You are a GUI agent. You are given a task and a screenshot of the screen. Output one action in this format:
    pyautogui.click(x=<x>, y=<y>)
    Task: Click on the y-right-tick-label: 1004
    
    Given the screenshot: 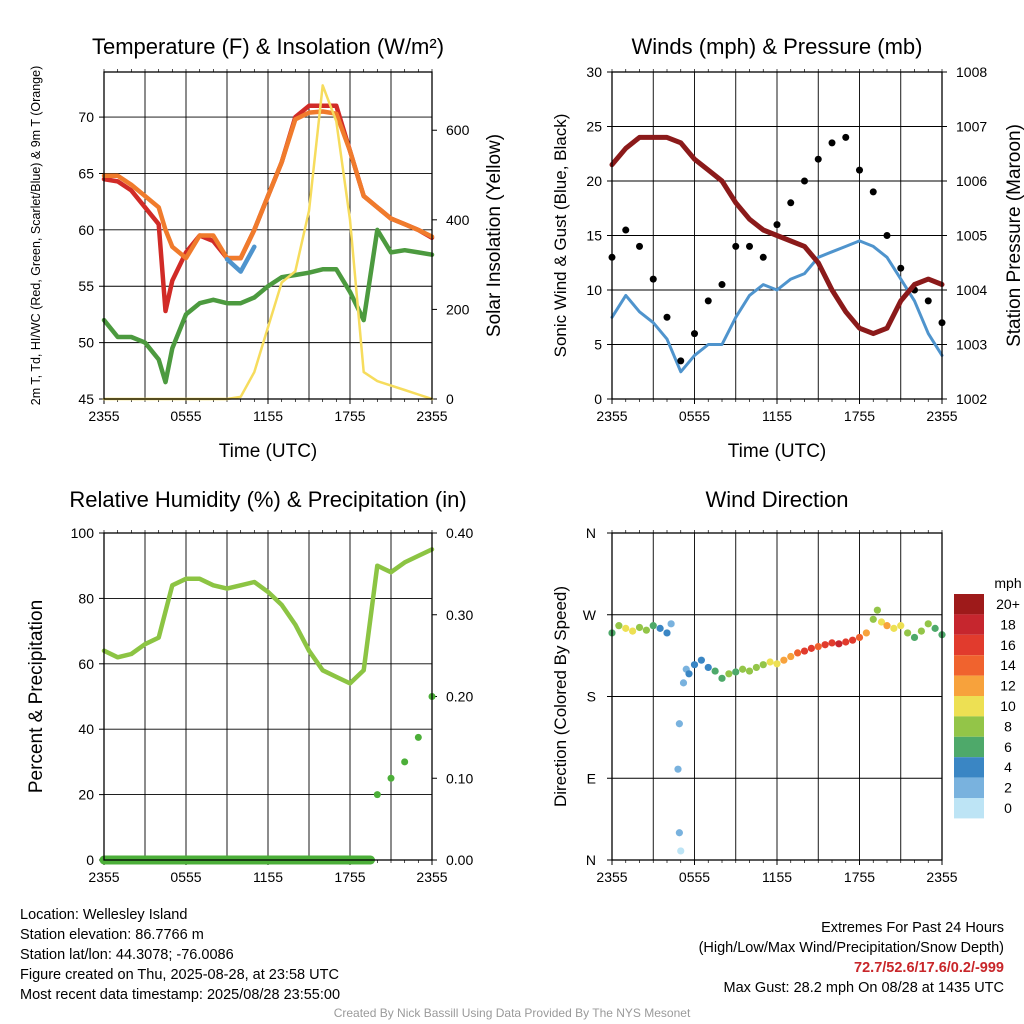 What is the action you would take?
    pyautogui.click(x=971, y=290)
    